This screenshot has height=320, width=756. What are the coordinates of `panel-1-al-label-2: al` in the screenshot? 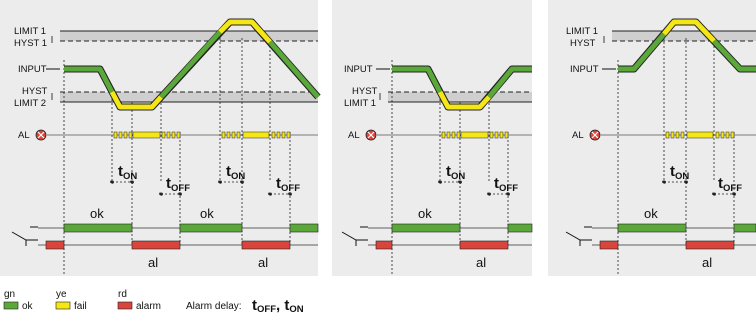 It's located at (263, 262).